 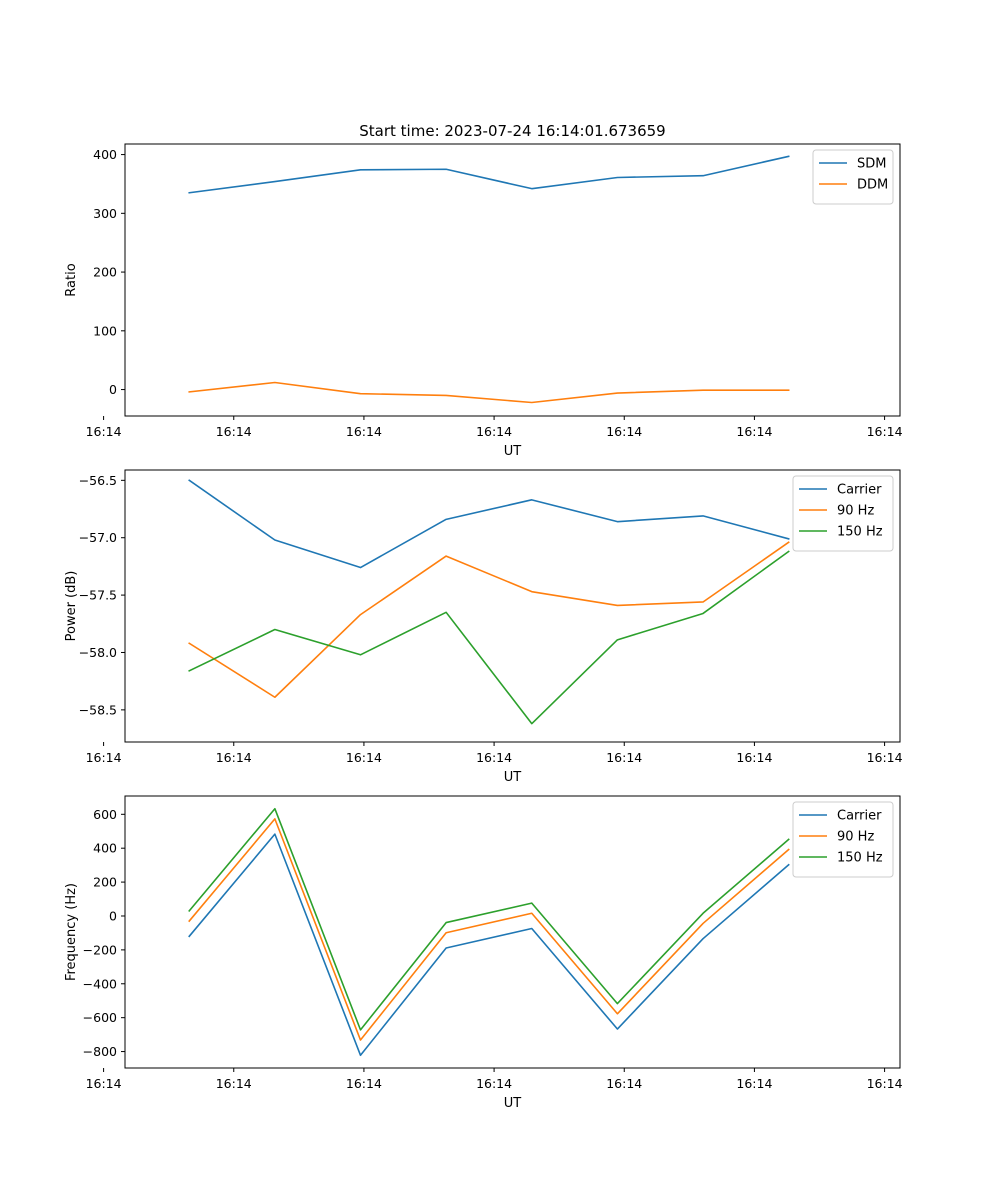 I want to click on chart1-legend-box, so click(x=843, y=513).